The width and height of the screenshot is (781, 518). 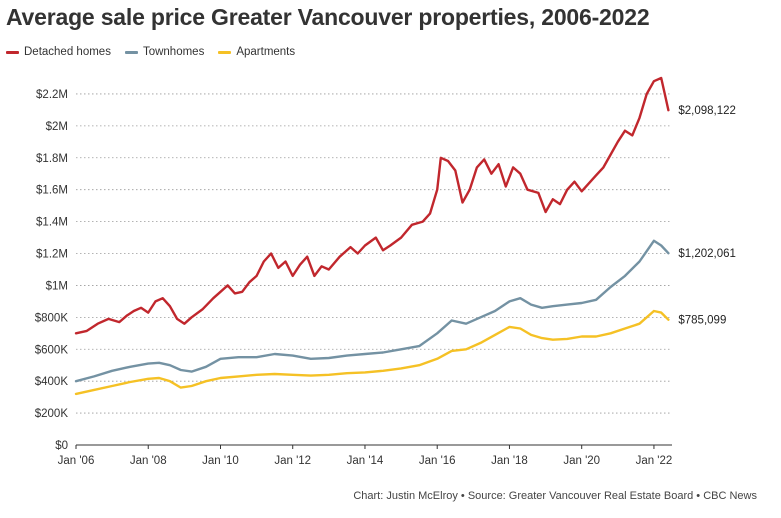 What do you see at coordinates (225, 52) in the screenshot?
I see `legend-swatch-apartments` at bounding box center [225, 52].